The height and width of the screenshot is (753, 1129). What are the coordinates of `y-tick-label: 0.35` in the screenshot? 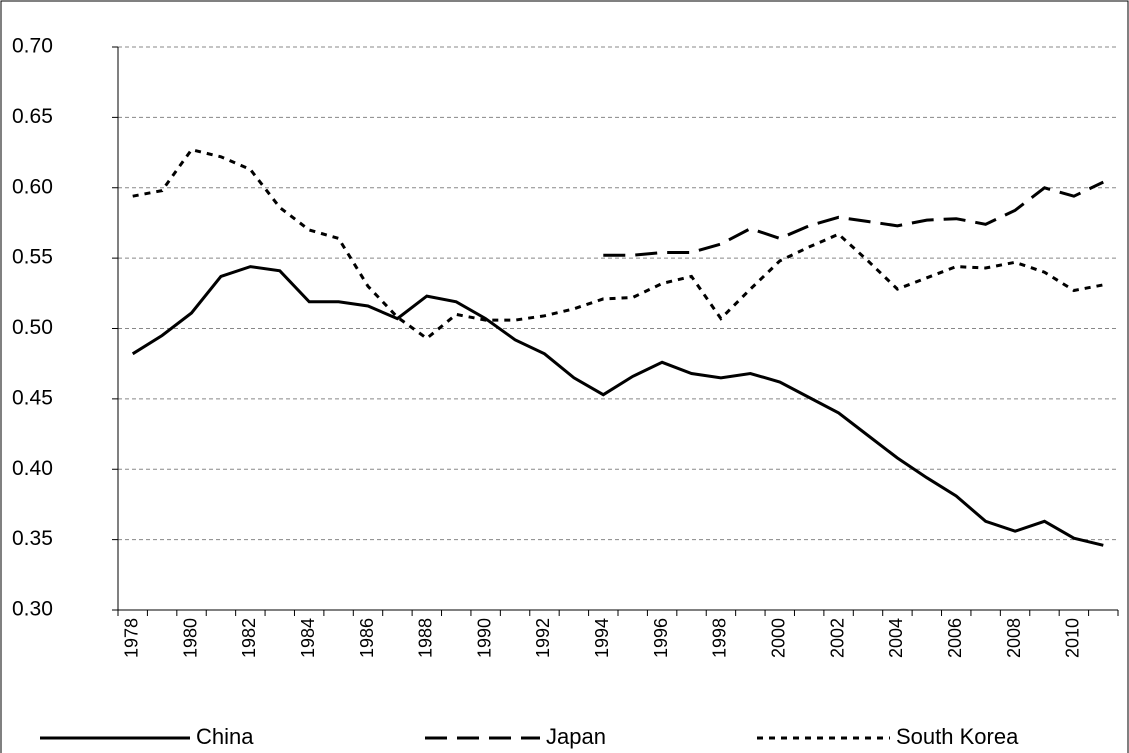 It's located at (32, 538).